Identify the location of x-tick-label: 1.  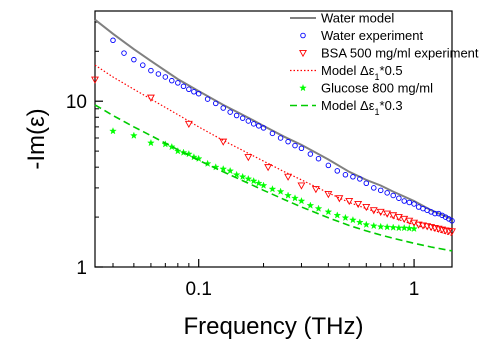
(414, 289).